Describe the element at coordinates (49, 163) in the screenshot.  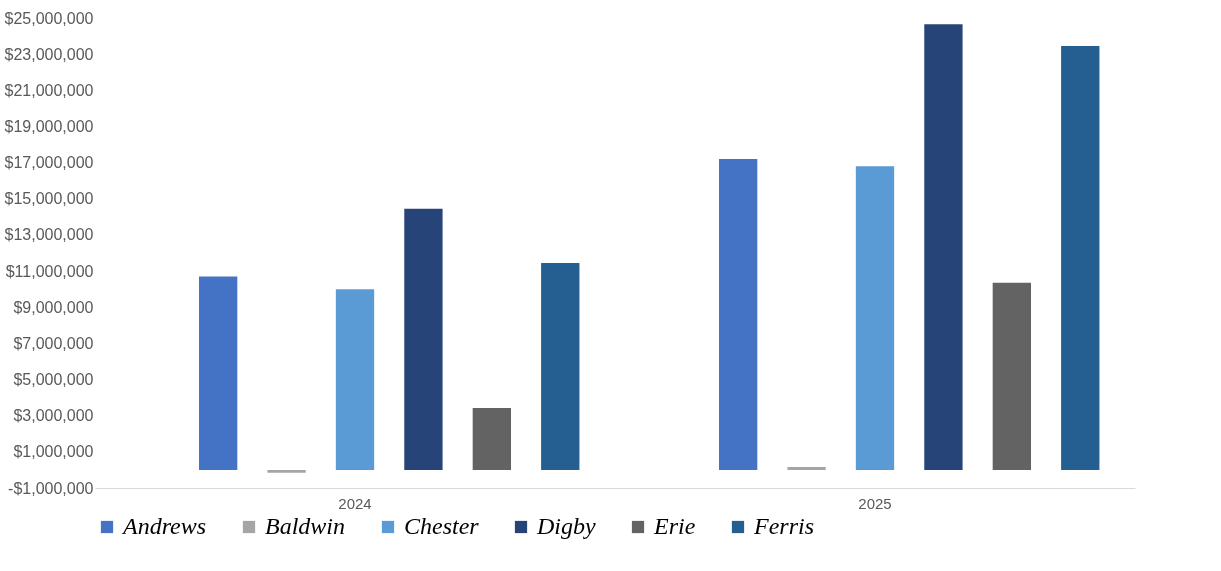
I see `y-tick-label: $17,000,000` at that location.